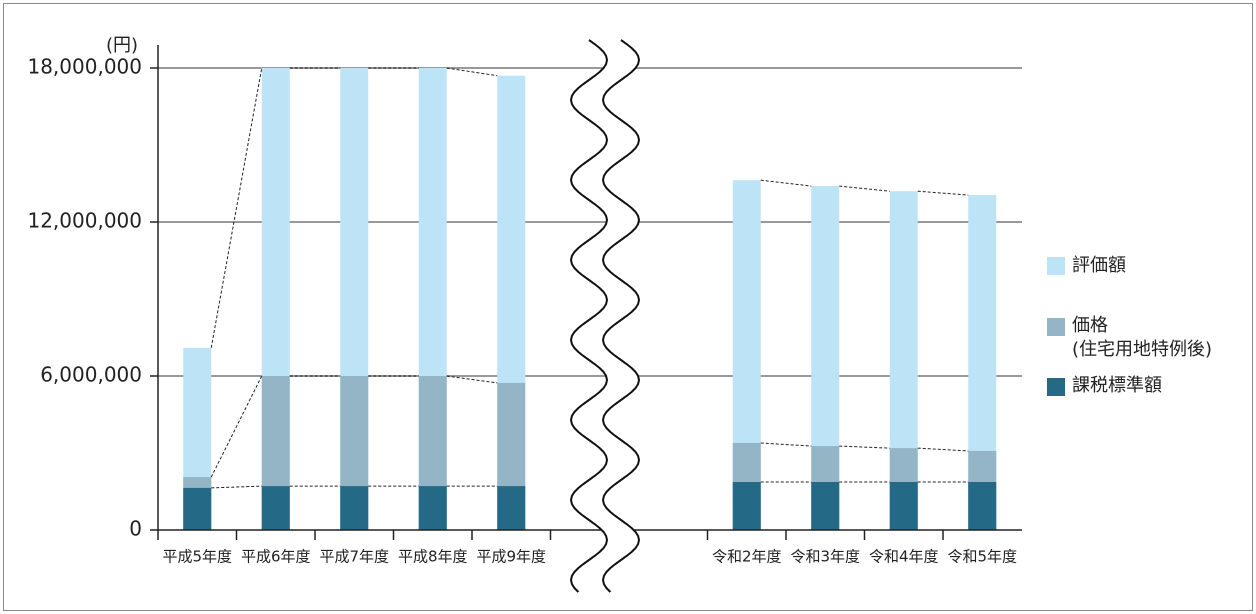 This screenshot has height=614, width=1256. I want to click on x-tick-label: 令和2年度, so click(747, 557).